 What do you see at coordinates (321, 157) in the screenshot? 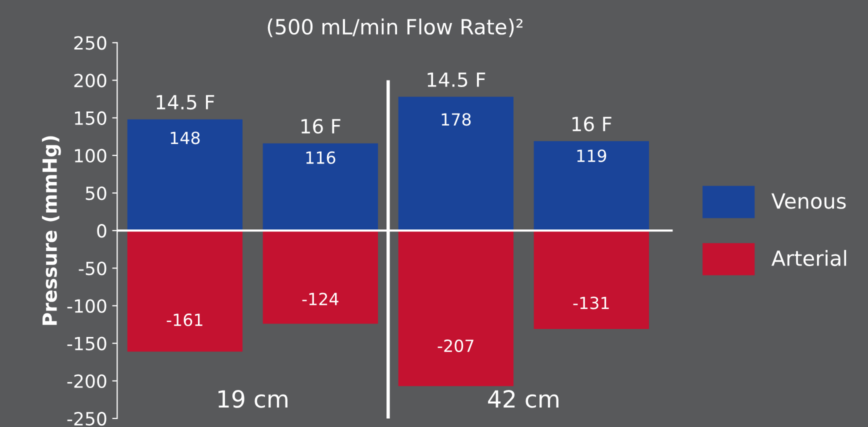
I see `data-label: 116` at bounding box center [321, 157].